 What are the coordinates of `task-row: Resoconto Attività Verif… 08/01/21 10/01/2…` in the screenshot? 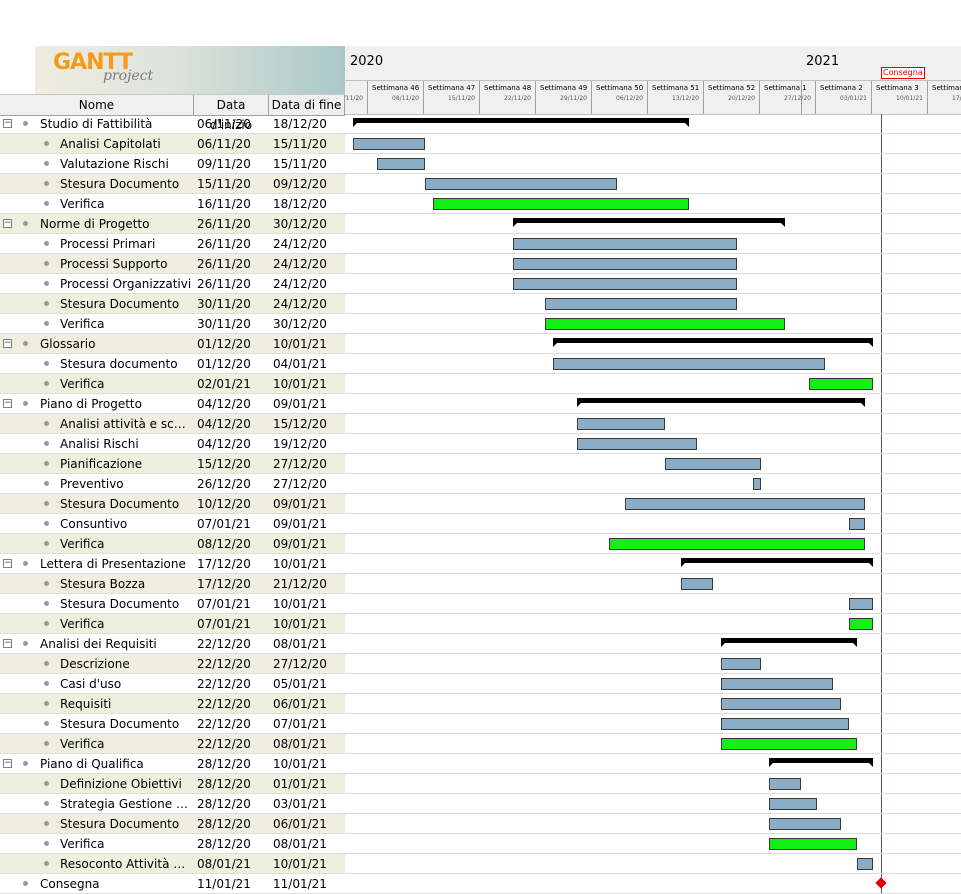 It's located at (172, 864).